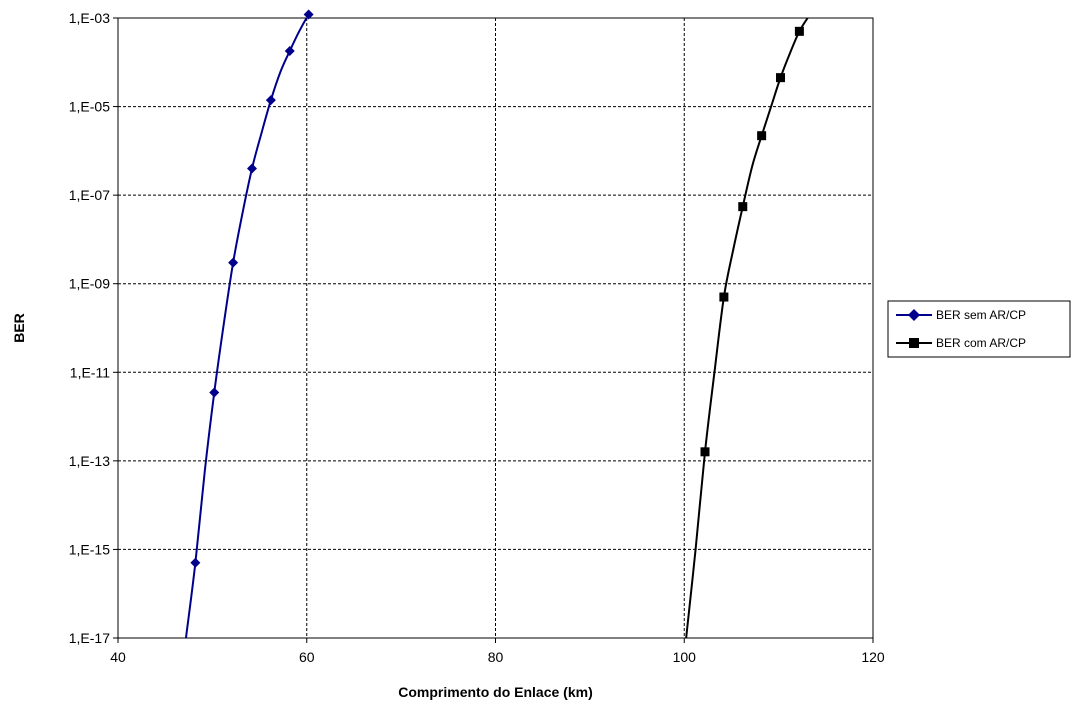 The image size is (1086, 706). I want to click on x-tick-label: 120, so click(873, 657).